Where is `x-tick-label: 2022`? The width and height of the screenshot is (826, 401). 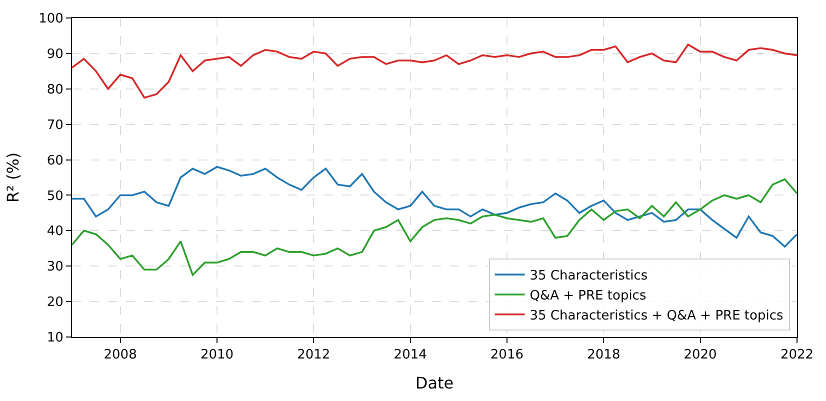
x-tick-label: 2022 is located at coordinates (797, 355).